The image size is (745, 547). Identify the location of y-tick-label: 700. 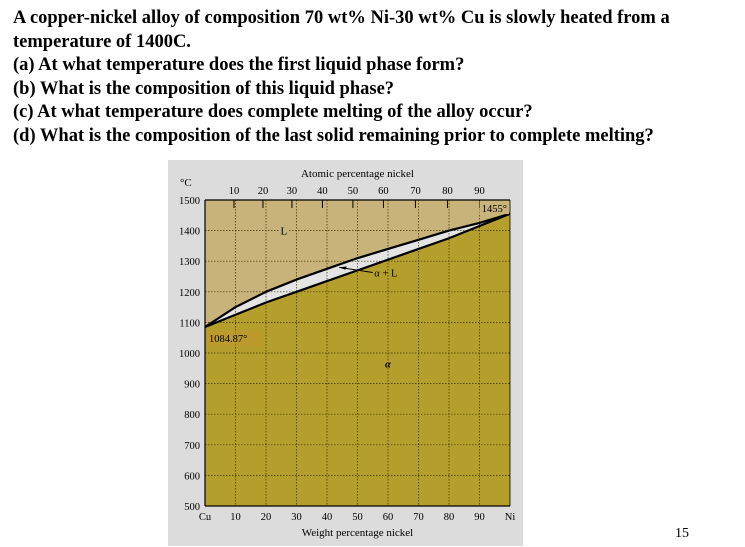
(192, 446).